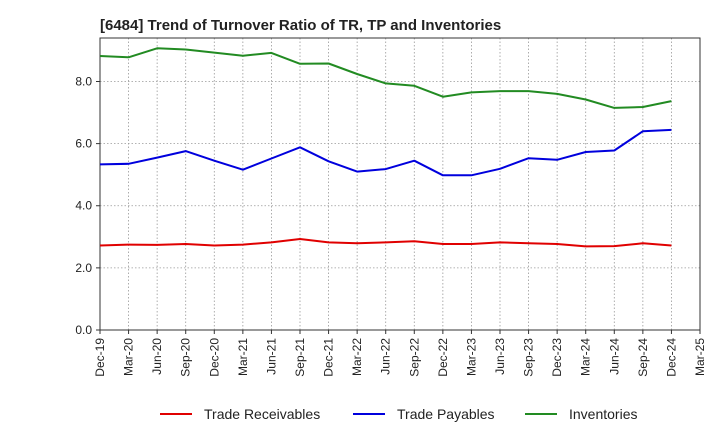  What do you see at coordinates (443, 357) in the screenshot?
I see `x-tick-label: Dec-22` at bounding box center [443, 357].